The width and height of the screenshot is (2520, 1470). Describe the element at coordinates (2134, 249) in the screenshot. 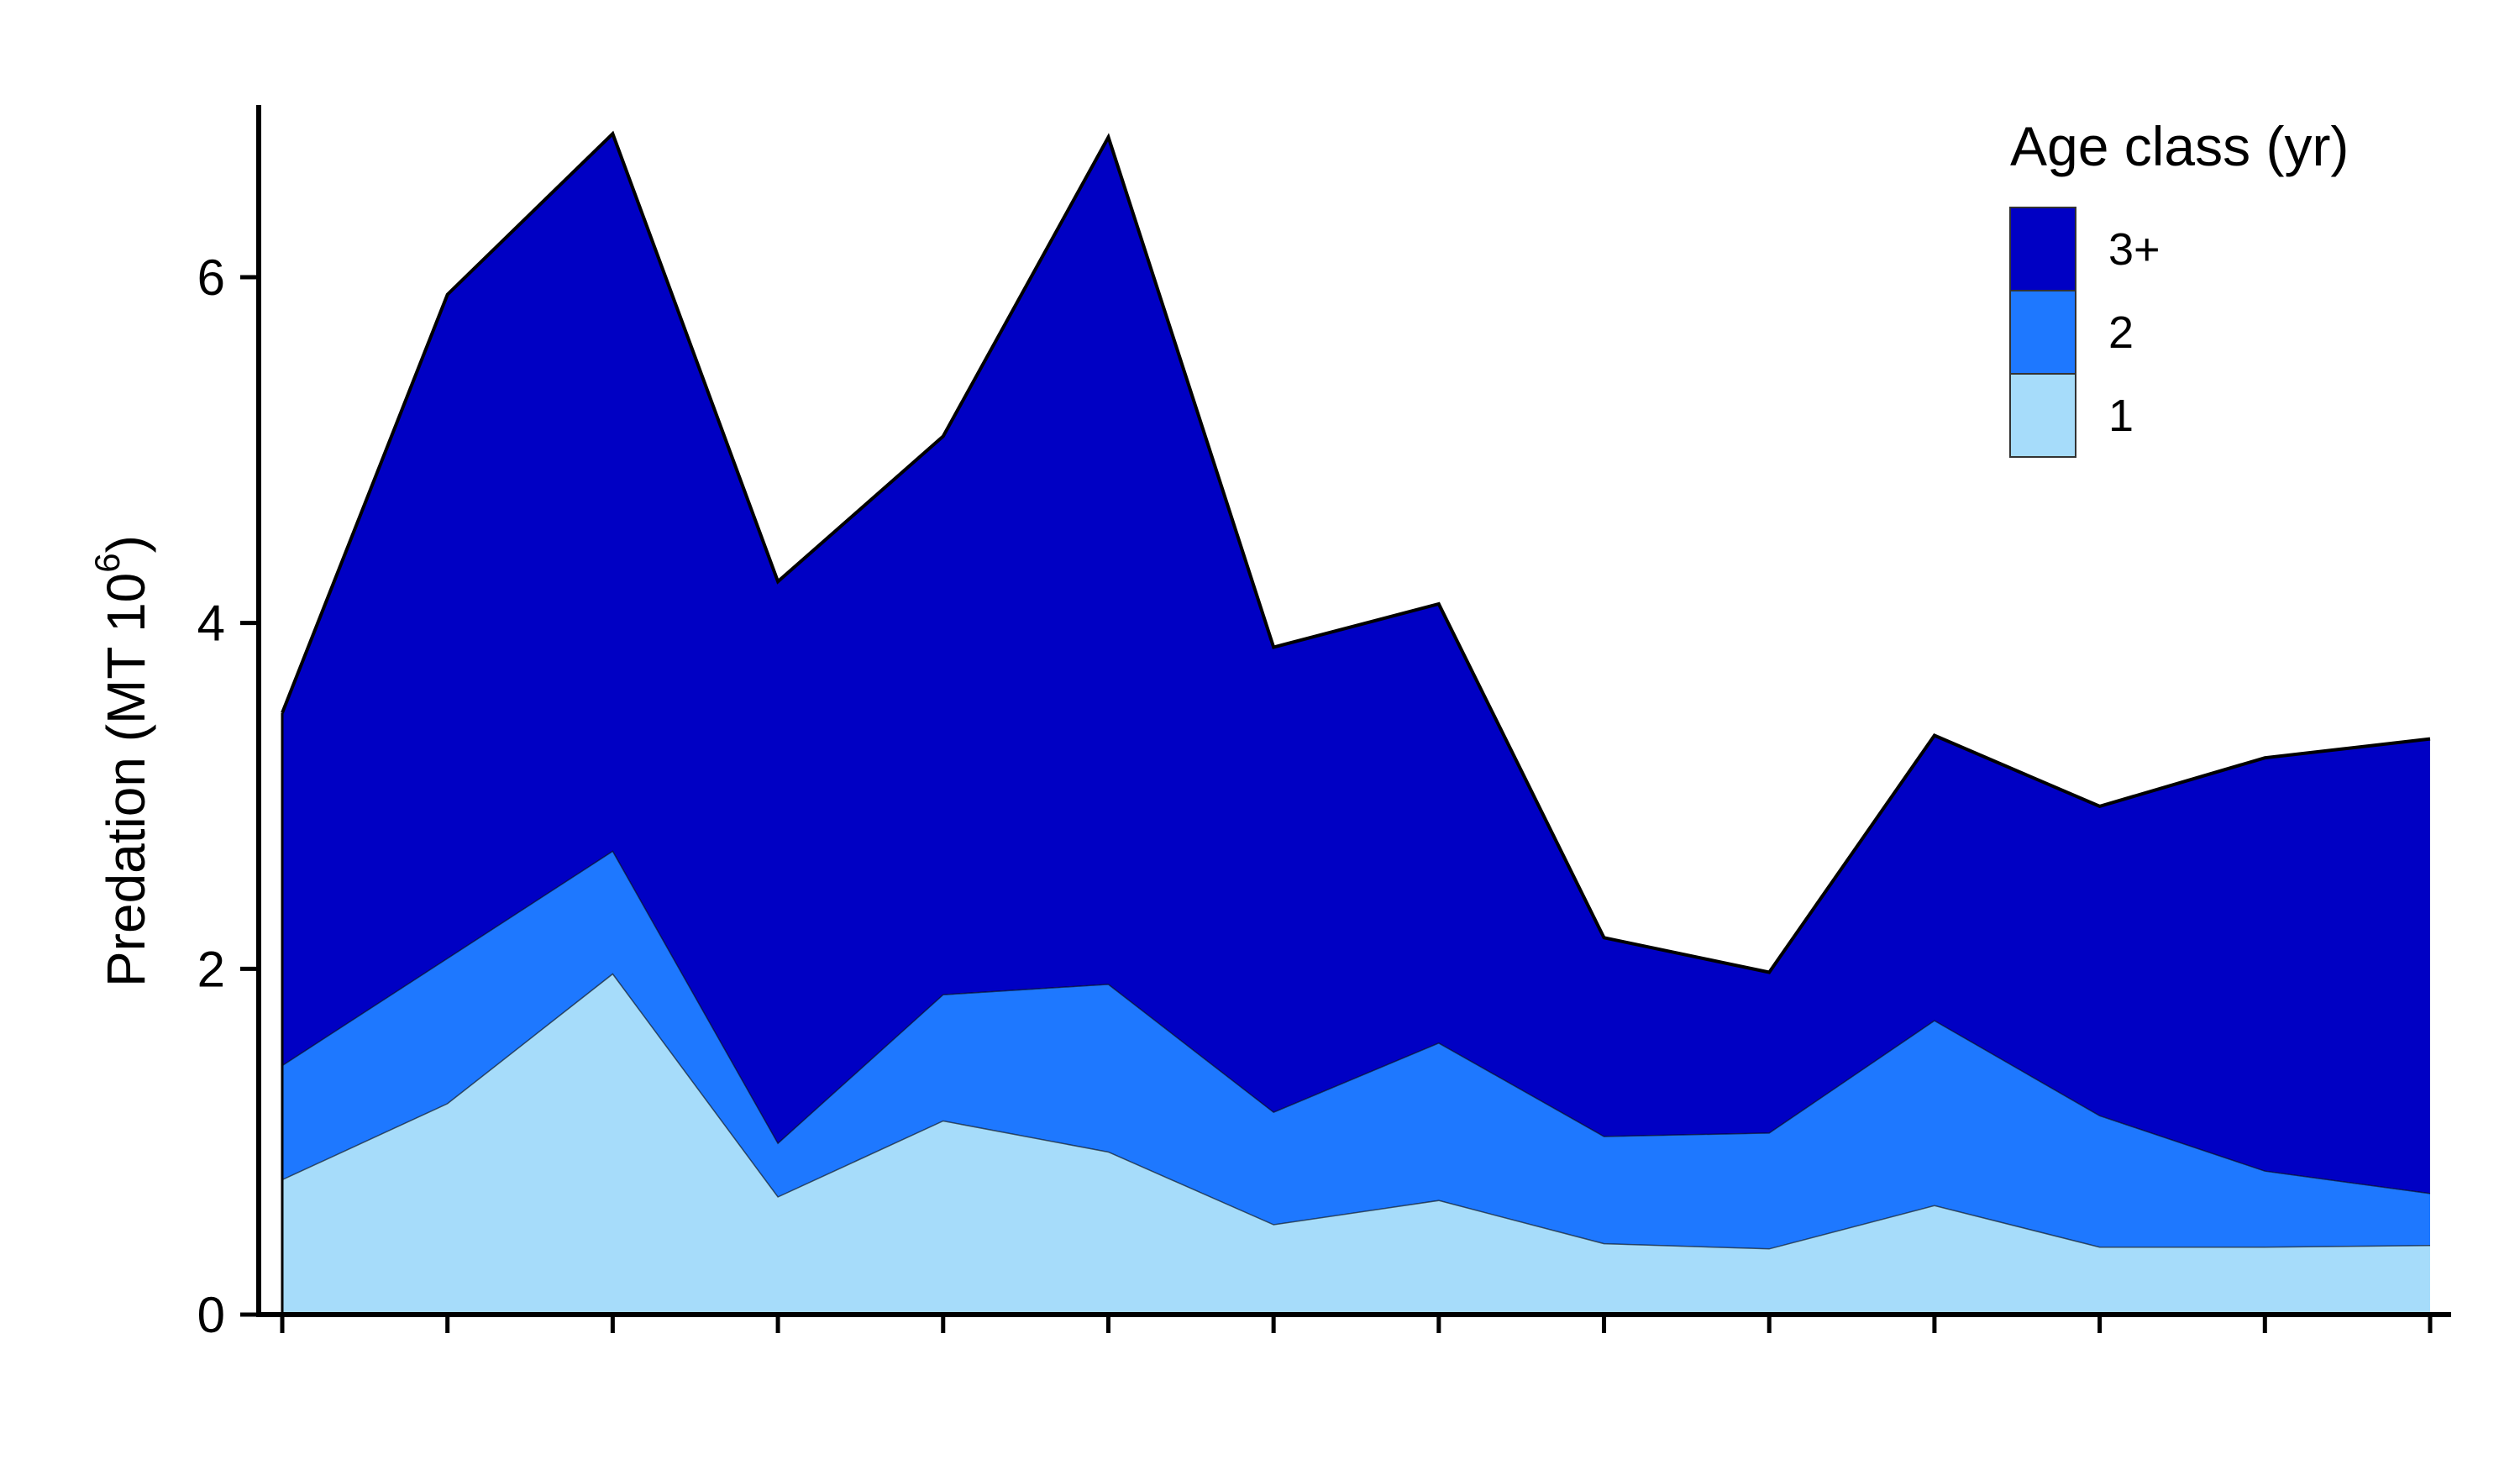

I see `legend-label-3plus: 3+` at that location.